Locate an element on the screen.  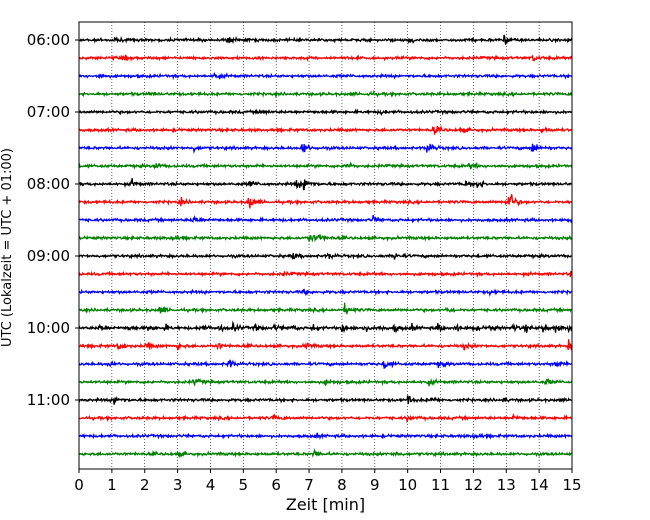
x-tick-label: 9 is located at coordinates (375, 485).